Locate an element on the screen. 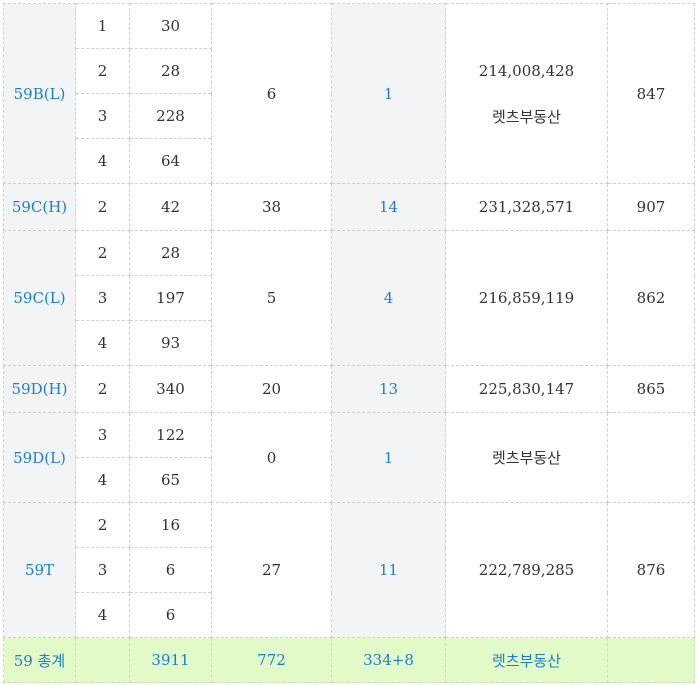  unit-type-cell: 59D(L) is located at coordinates (39, 457).